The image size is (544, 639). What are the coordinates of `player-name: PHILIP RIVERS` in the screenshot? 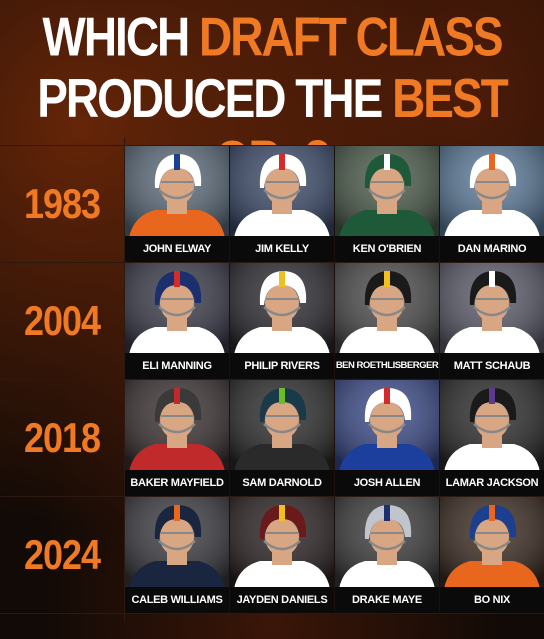 It's located at (282, 366).